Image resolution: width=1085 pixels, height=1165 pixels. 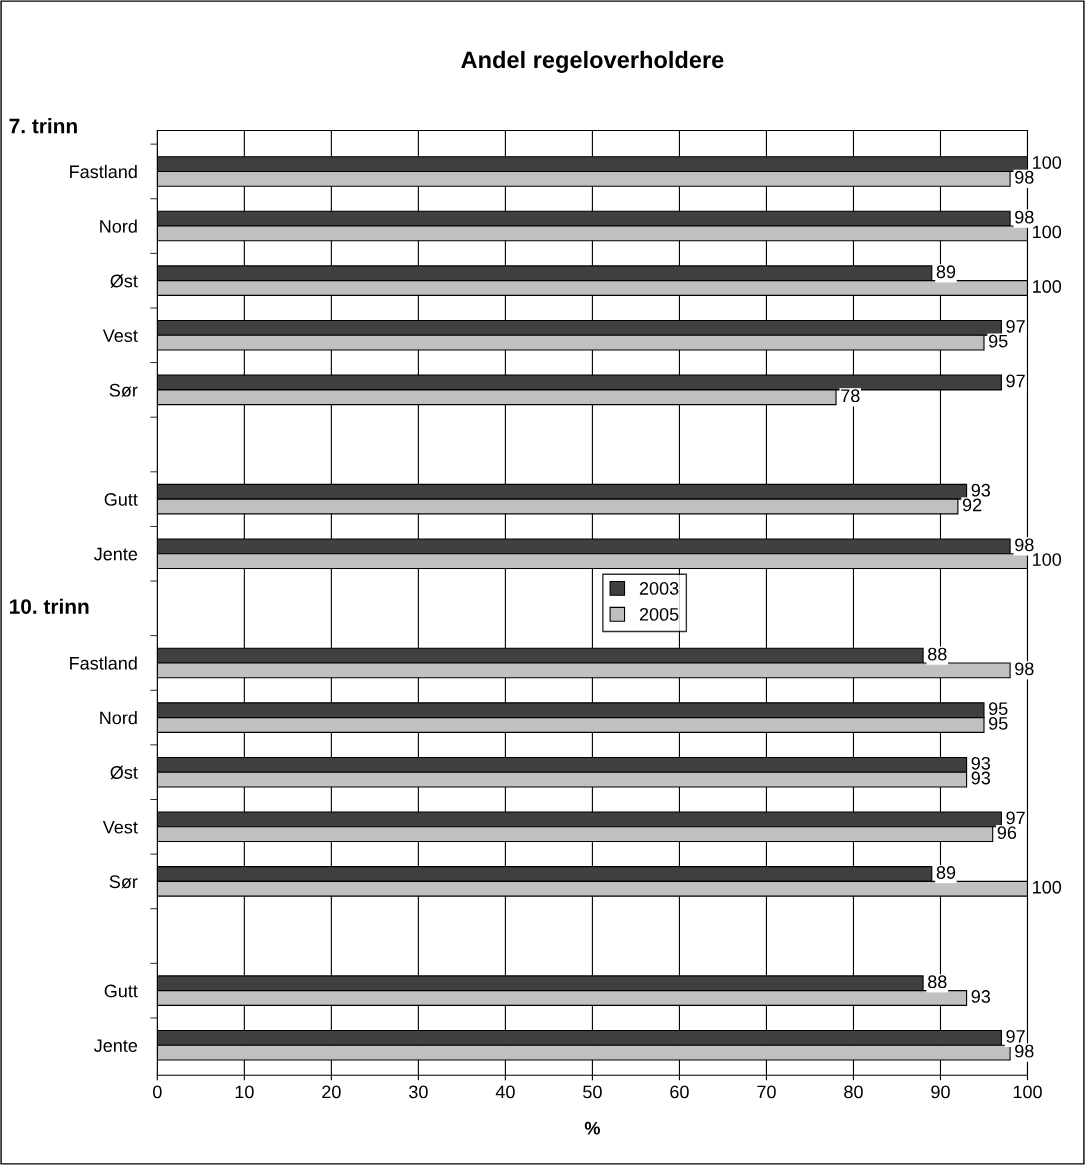 I want to click on x-tick-label: 30, so click(x=418, y=1092).